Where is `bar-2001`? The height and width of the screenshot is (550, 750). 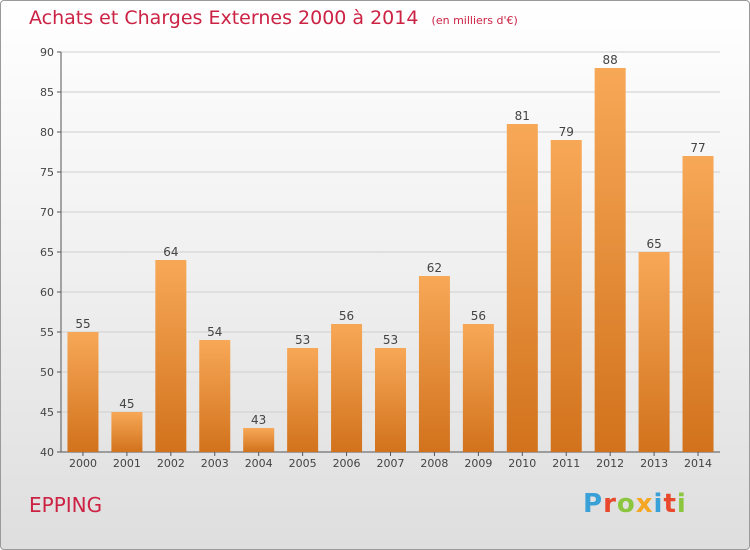 bar-2001 is located at coordinates (127, 432).